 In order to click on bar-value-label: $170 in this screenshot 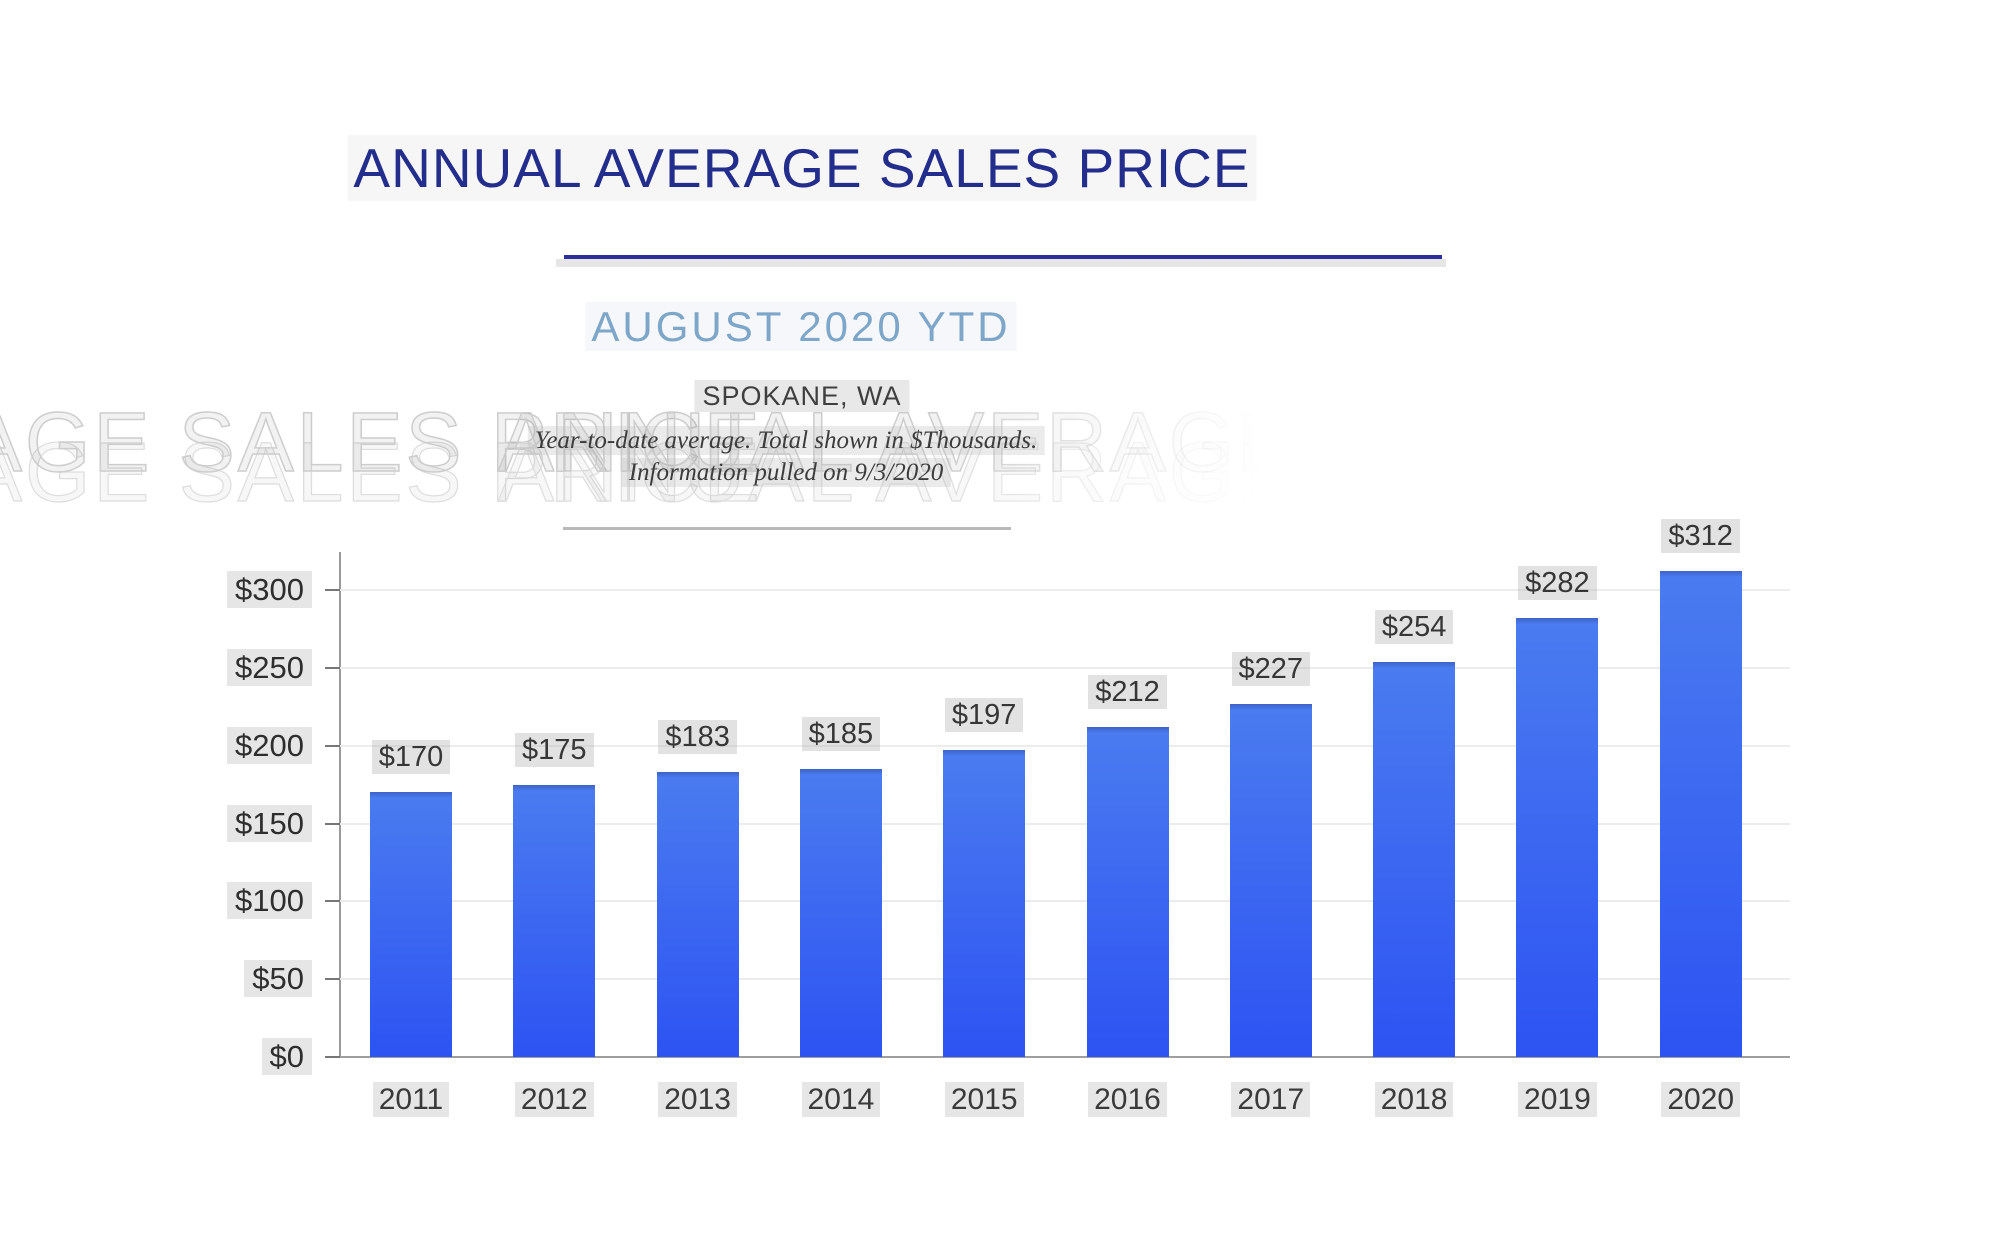, I will do `click(411, 757)`.